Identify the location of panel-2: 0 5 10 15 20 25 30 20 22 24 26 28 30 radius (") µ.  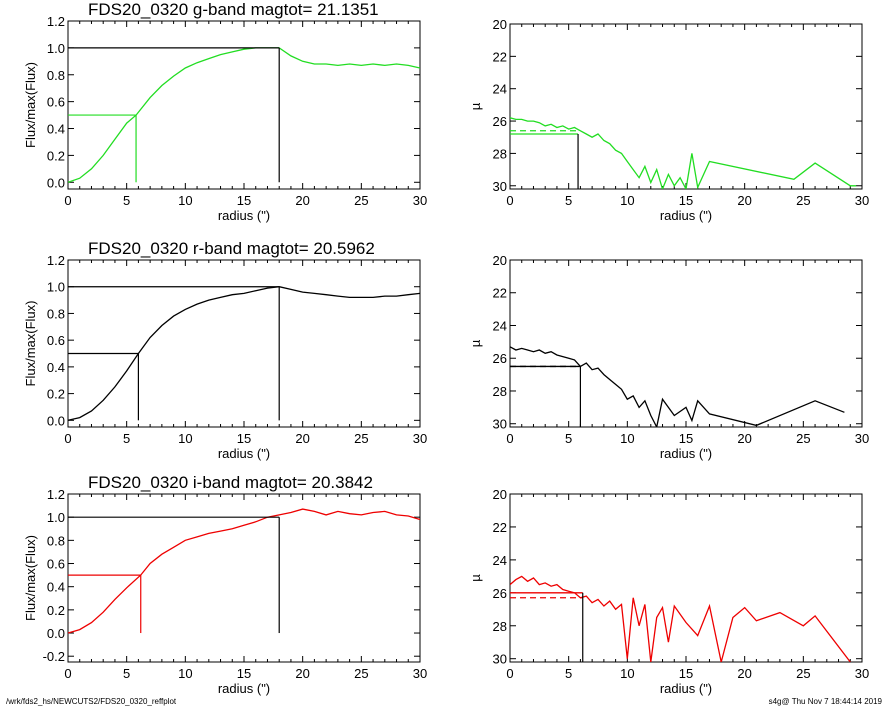
(668, 120).